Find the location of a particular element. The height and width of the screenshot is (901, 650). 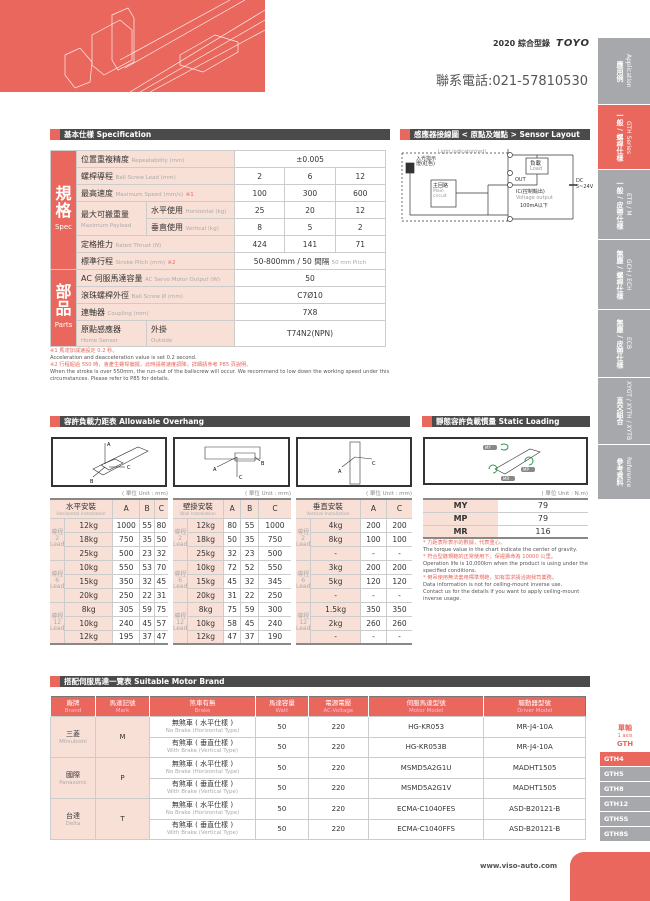

brake-en: With Brake (Vertical Type) is located at coordinates (202, 751).